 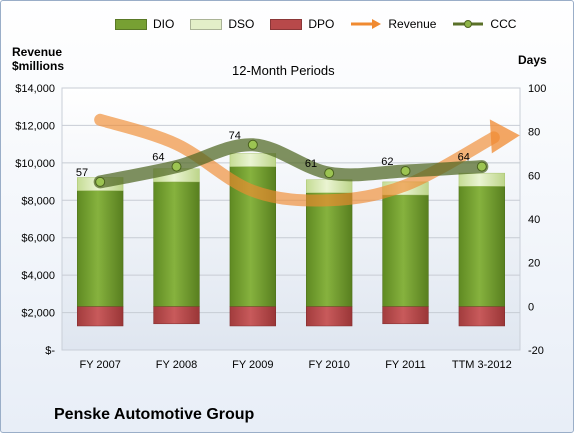 What do you see at coordinates (405, 365) in the screenshot?
I see `category-label: FY 2011` at bounding box center [405, 365].